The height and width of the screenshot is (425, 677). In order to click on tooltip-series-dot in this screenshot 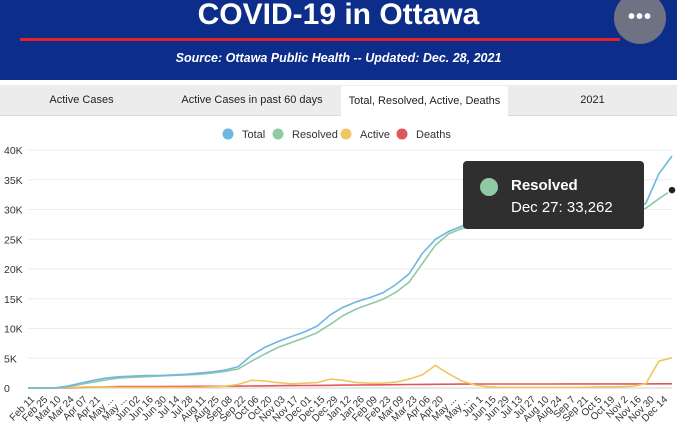, I will do `click(489, 187)`.